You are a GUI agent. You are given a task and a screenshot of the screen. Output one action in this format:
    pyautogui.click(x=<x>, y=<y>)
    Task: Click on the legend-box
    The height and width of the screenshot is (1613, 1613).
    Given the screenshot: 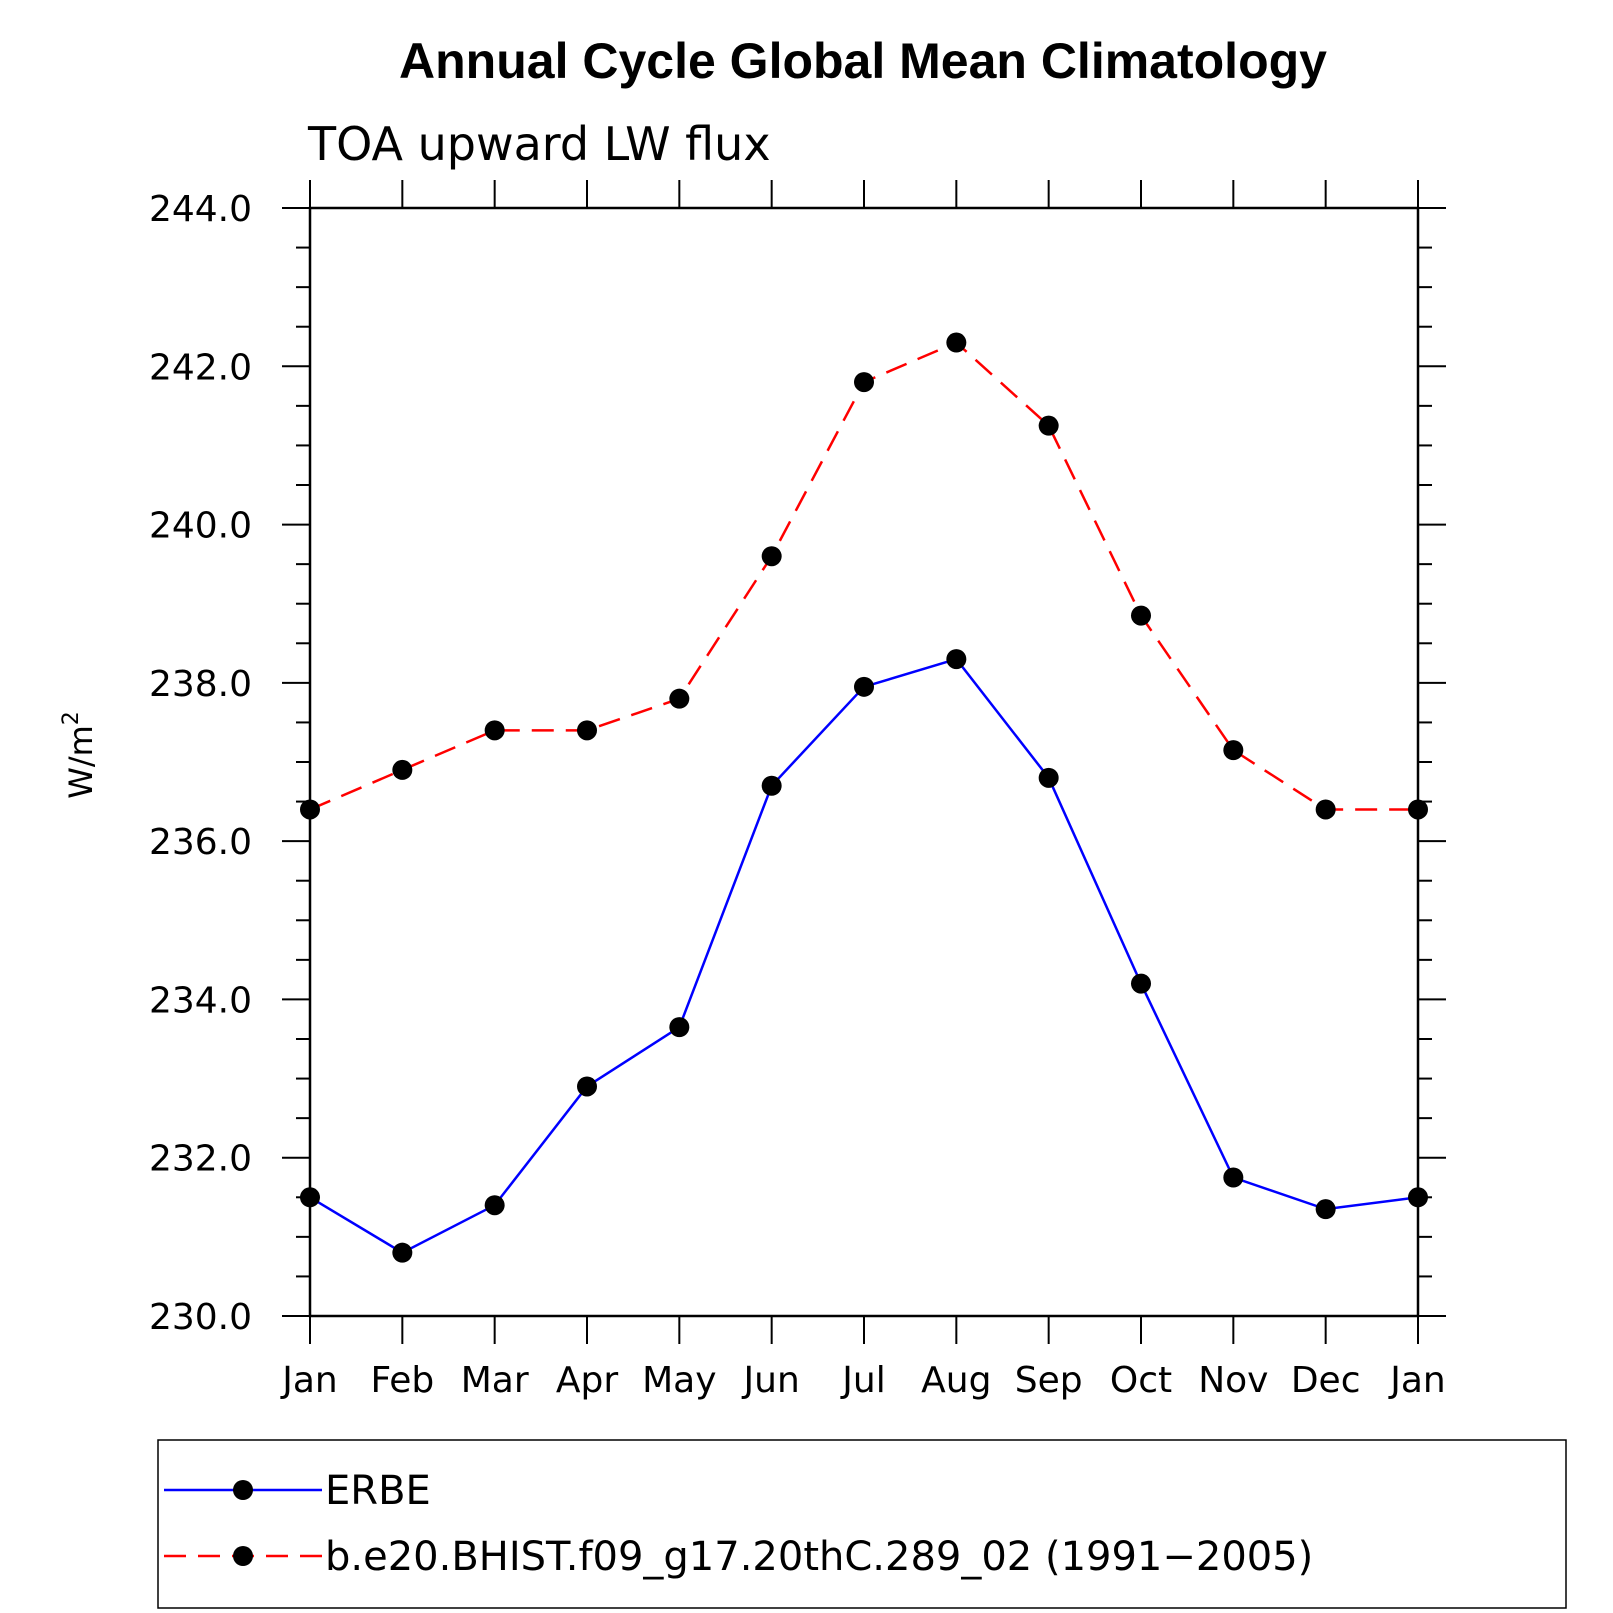 What is the action you would take?
    pyautogui.click(x=862, y=1524)
    